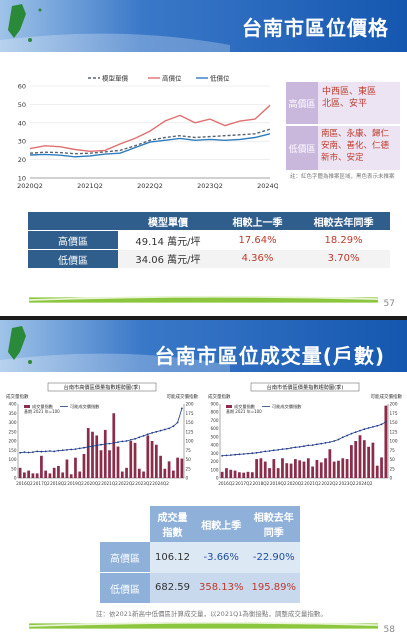 Image resolution: width=407 pixels, height=640 pixels. What do you see at coordinates (13, 431) in the screenshot?
I see `left-tick-label: 250` at bounding box center [13, 431].